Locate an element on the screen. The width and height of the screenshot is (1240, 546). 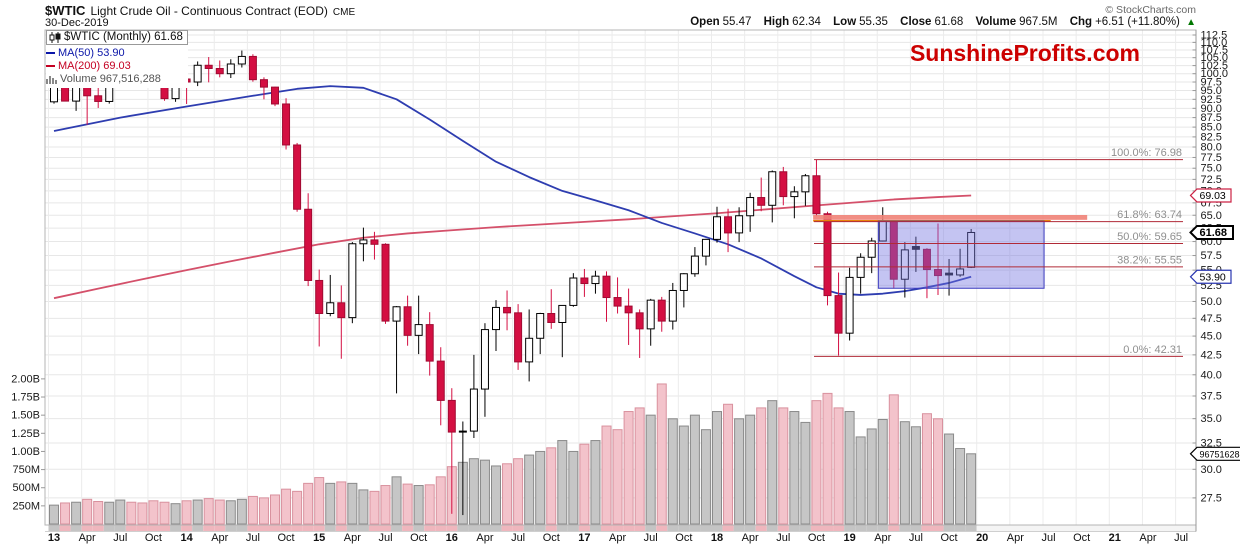
price-tick-label: 107.5 is located at coordinates (1215, 50).